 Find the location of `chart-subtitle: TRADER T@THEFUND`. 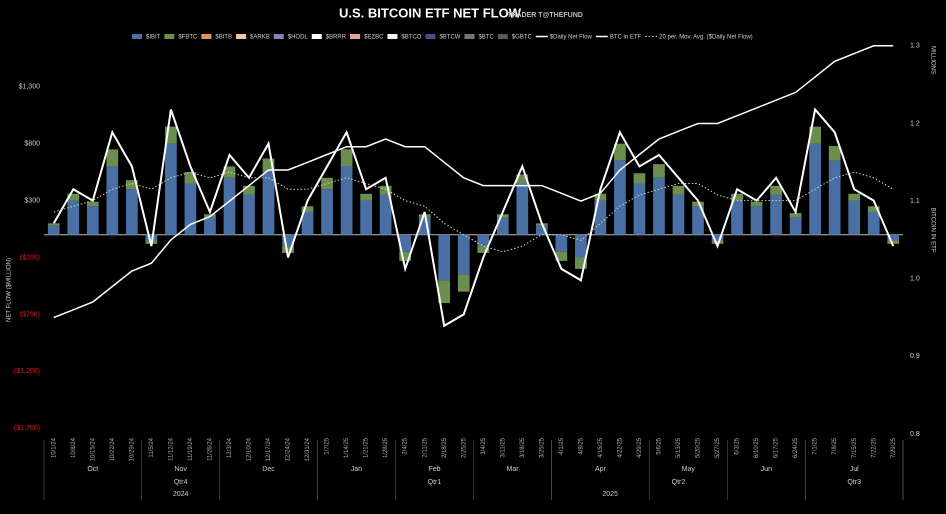

chart-subtitle: TRADER T@THEFUND is located at coordinates (545, 15).